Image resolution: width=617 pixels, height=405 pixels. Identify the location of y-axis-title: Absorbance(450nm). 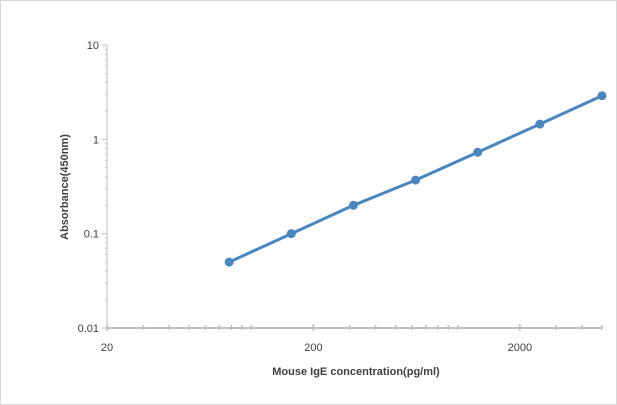
(65, 187).